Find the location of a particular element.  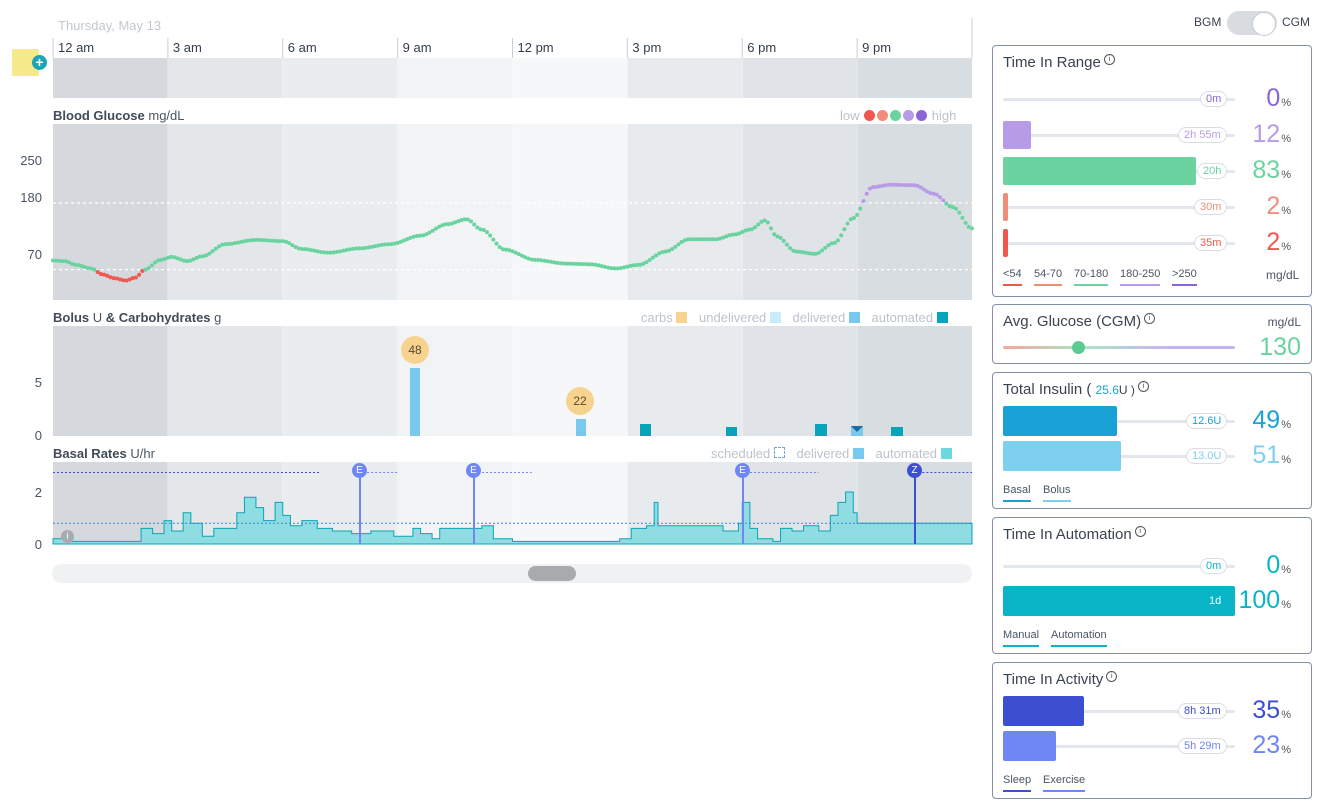

carb-circle-22: 22 is located at coordinates (580, 401).